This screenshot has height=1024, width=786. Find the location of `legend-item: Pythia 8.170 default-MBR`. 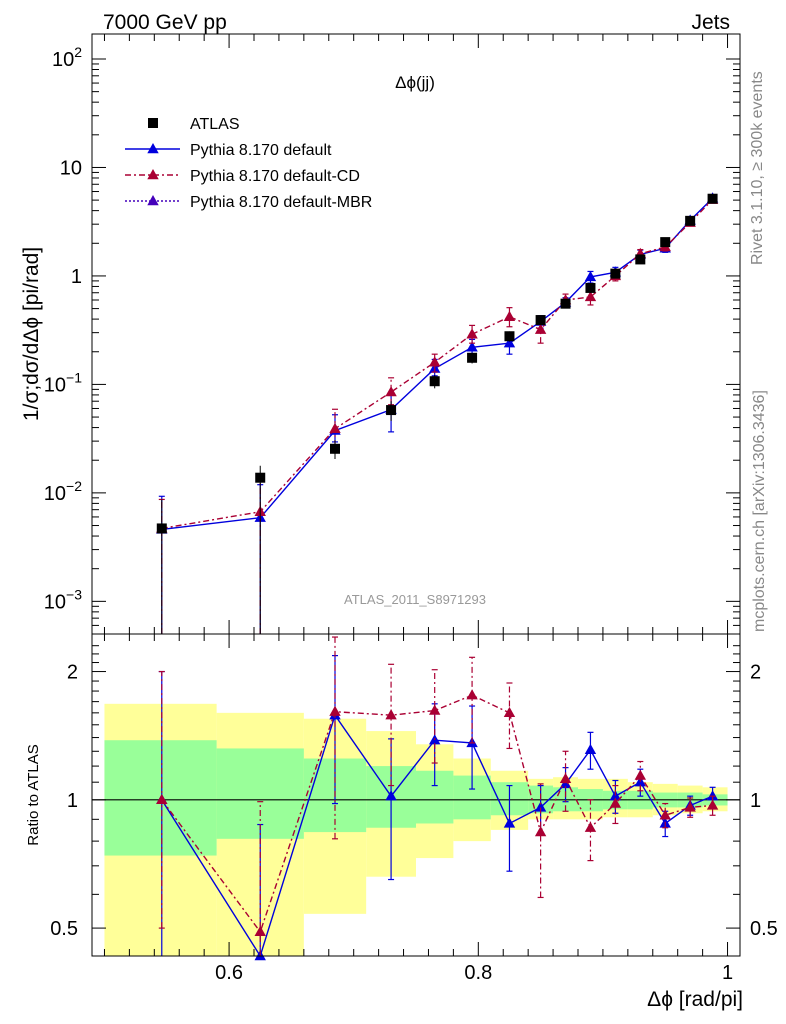

legend-item: Pythia 8.170 default-MBR is located at coordinates (248, 202).